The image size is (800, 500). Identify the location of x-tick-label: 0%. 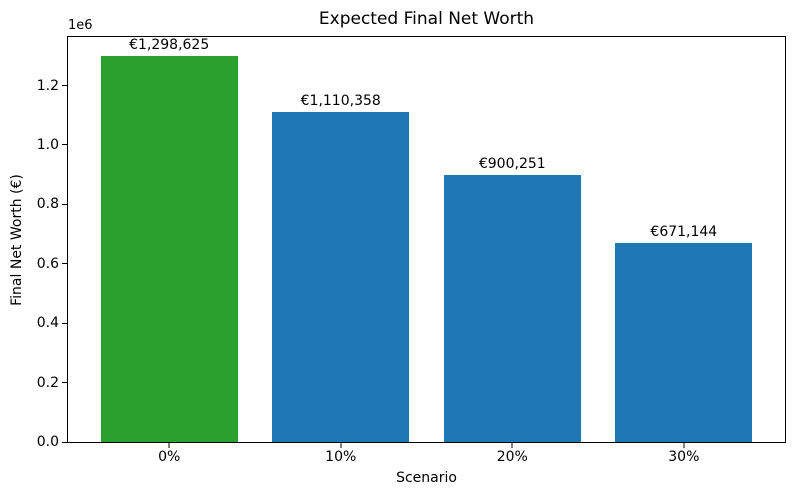
(169, 457).